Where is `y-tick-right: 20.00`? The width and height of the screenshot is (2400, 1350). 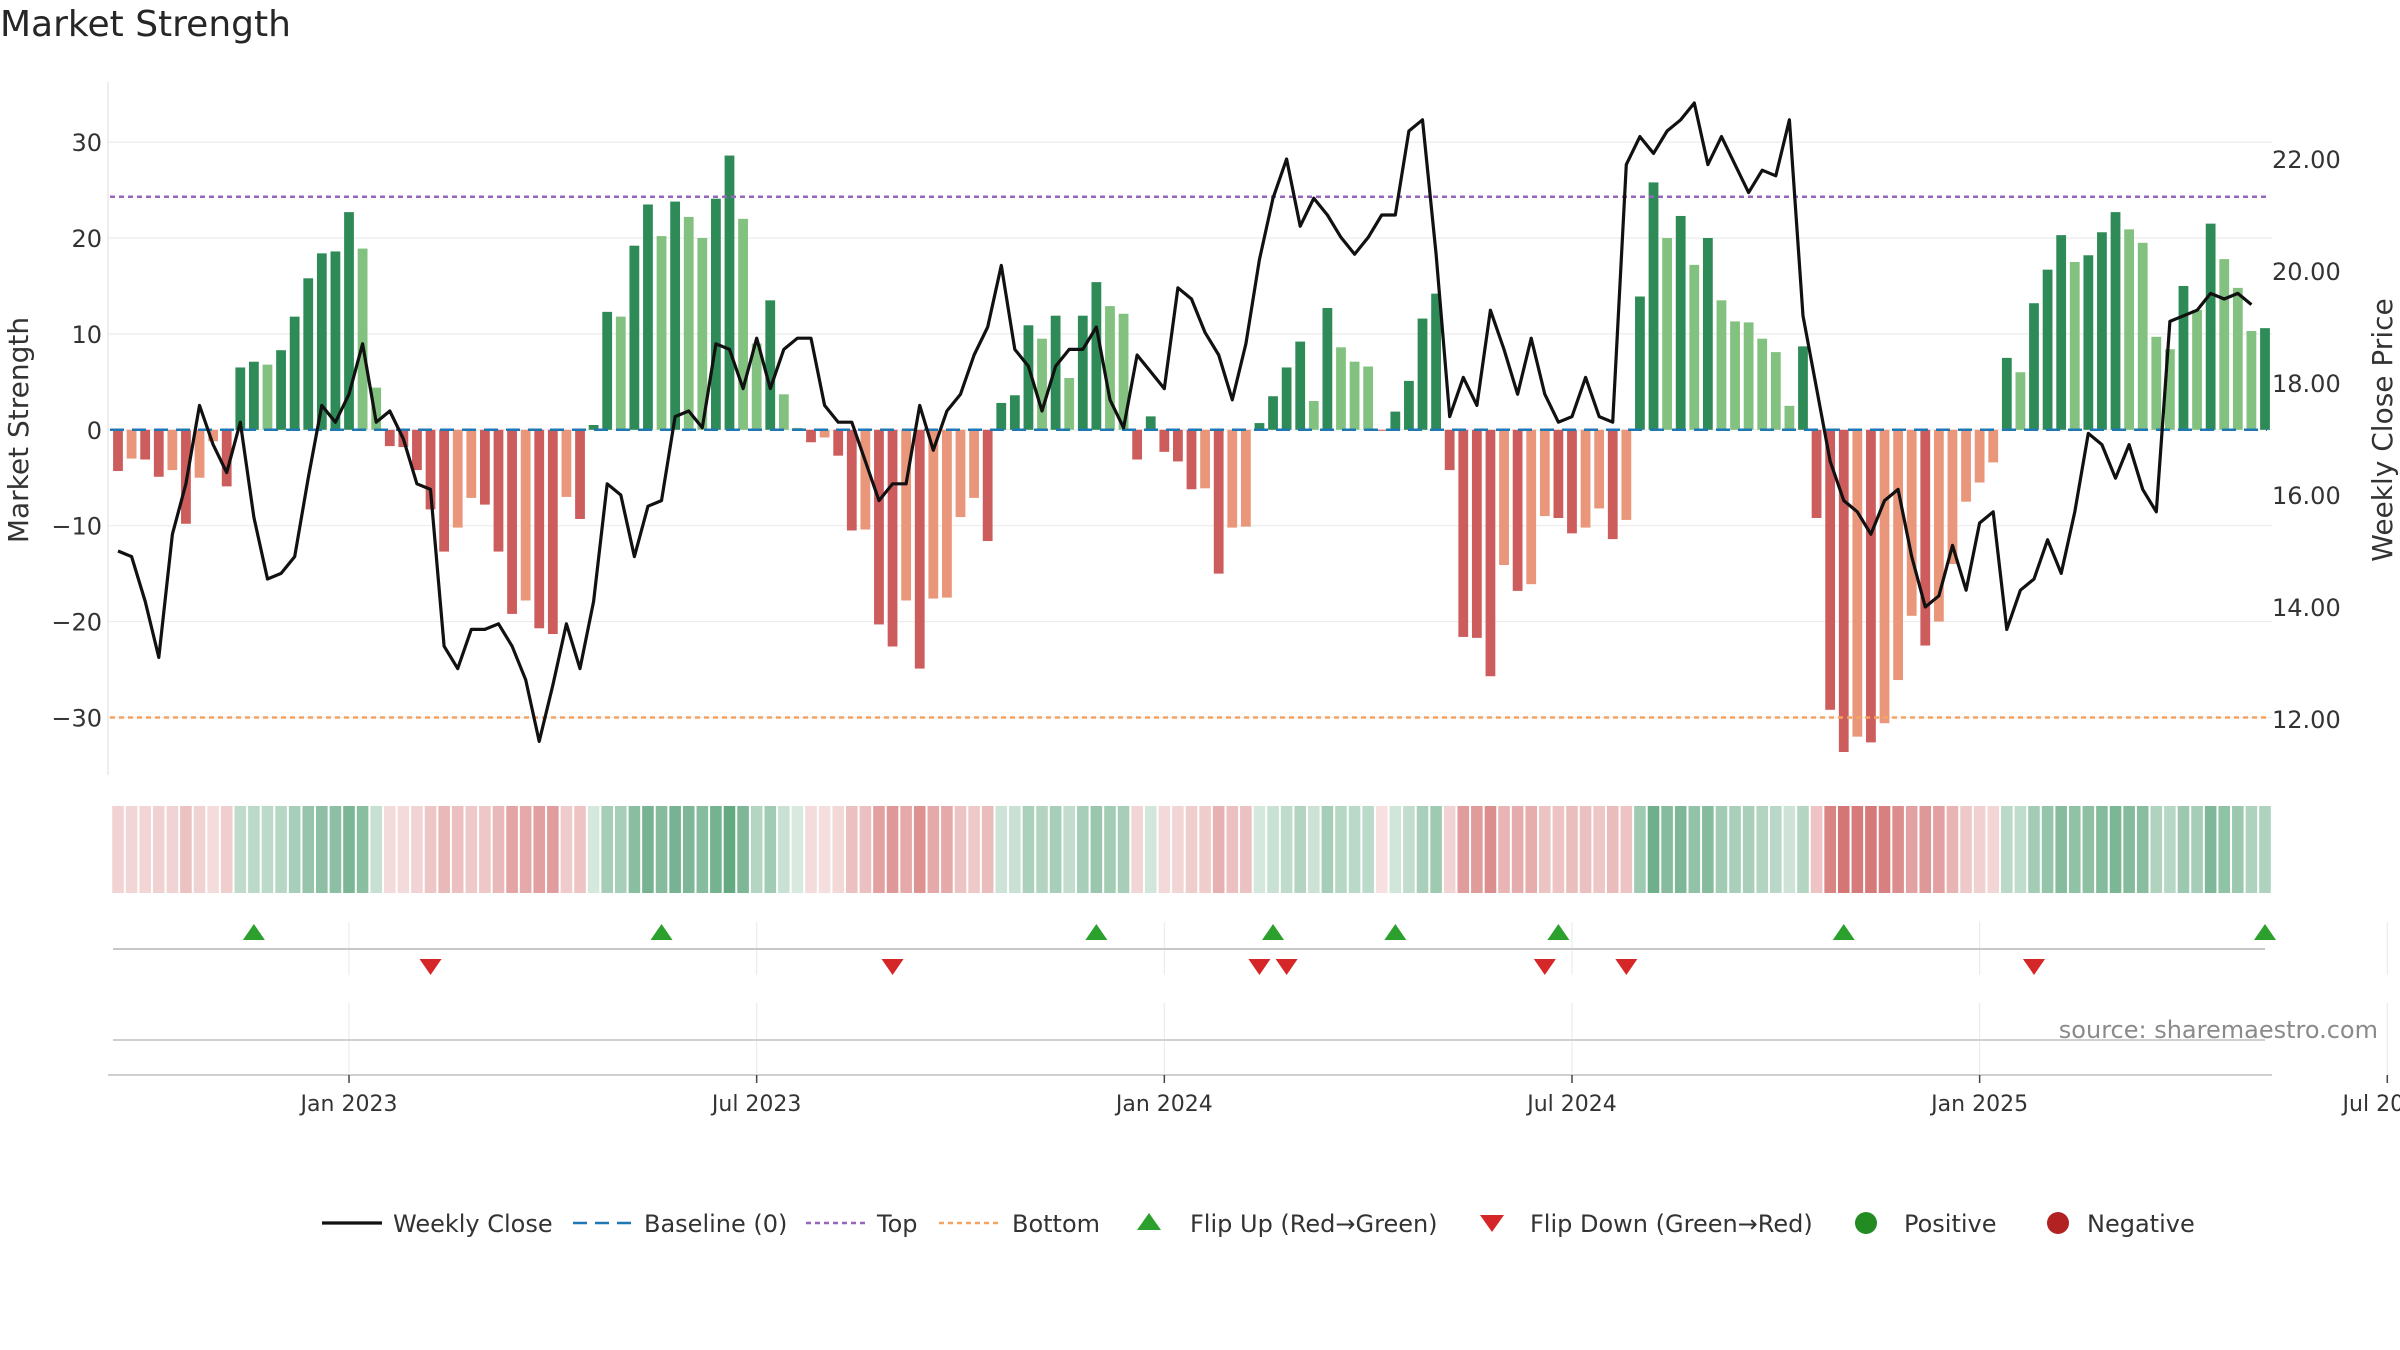 y-tick-right: 20.00 is located at coordinates (2306, 272).